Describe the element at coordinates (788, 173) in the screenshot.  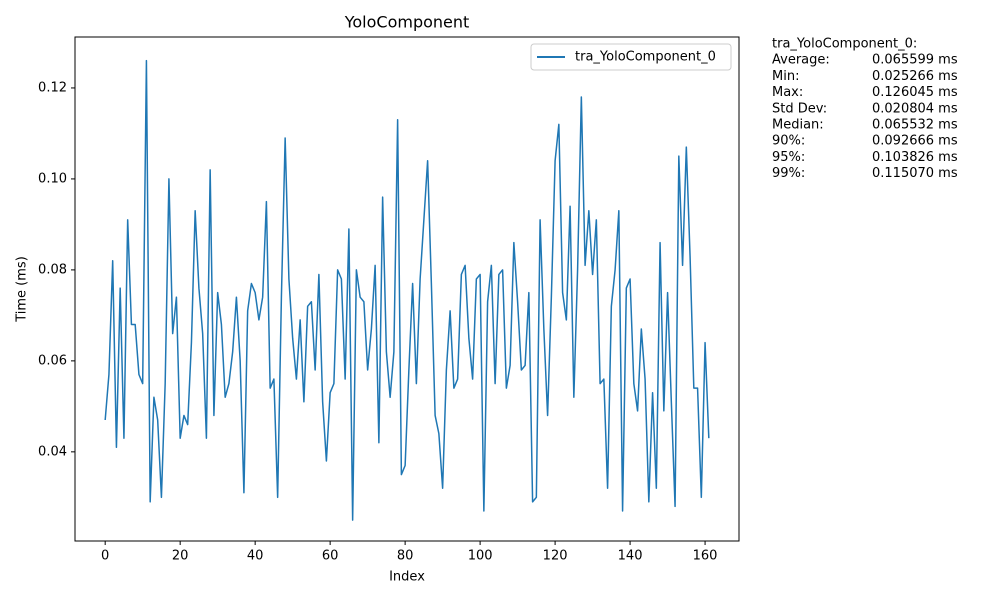
I see `stats-label: 99%:` at that location.